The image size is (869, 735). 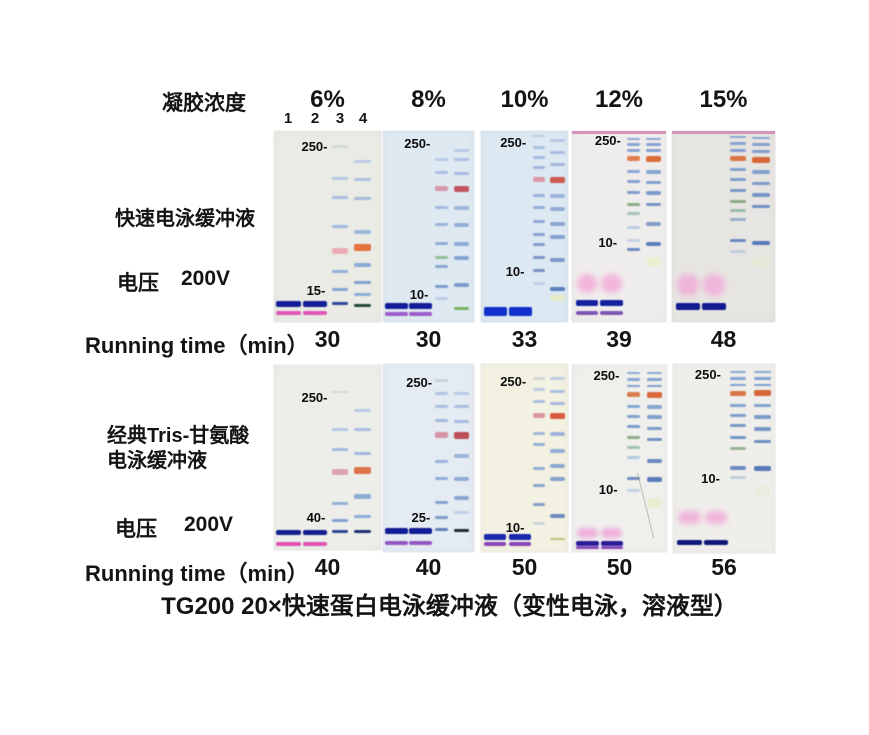 What do you see at coordinates (340, 118) in the screenshot?
I see `lane-number: 3` at bounding box center [340, 118].